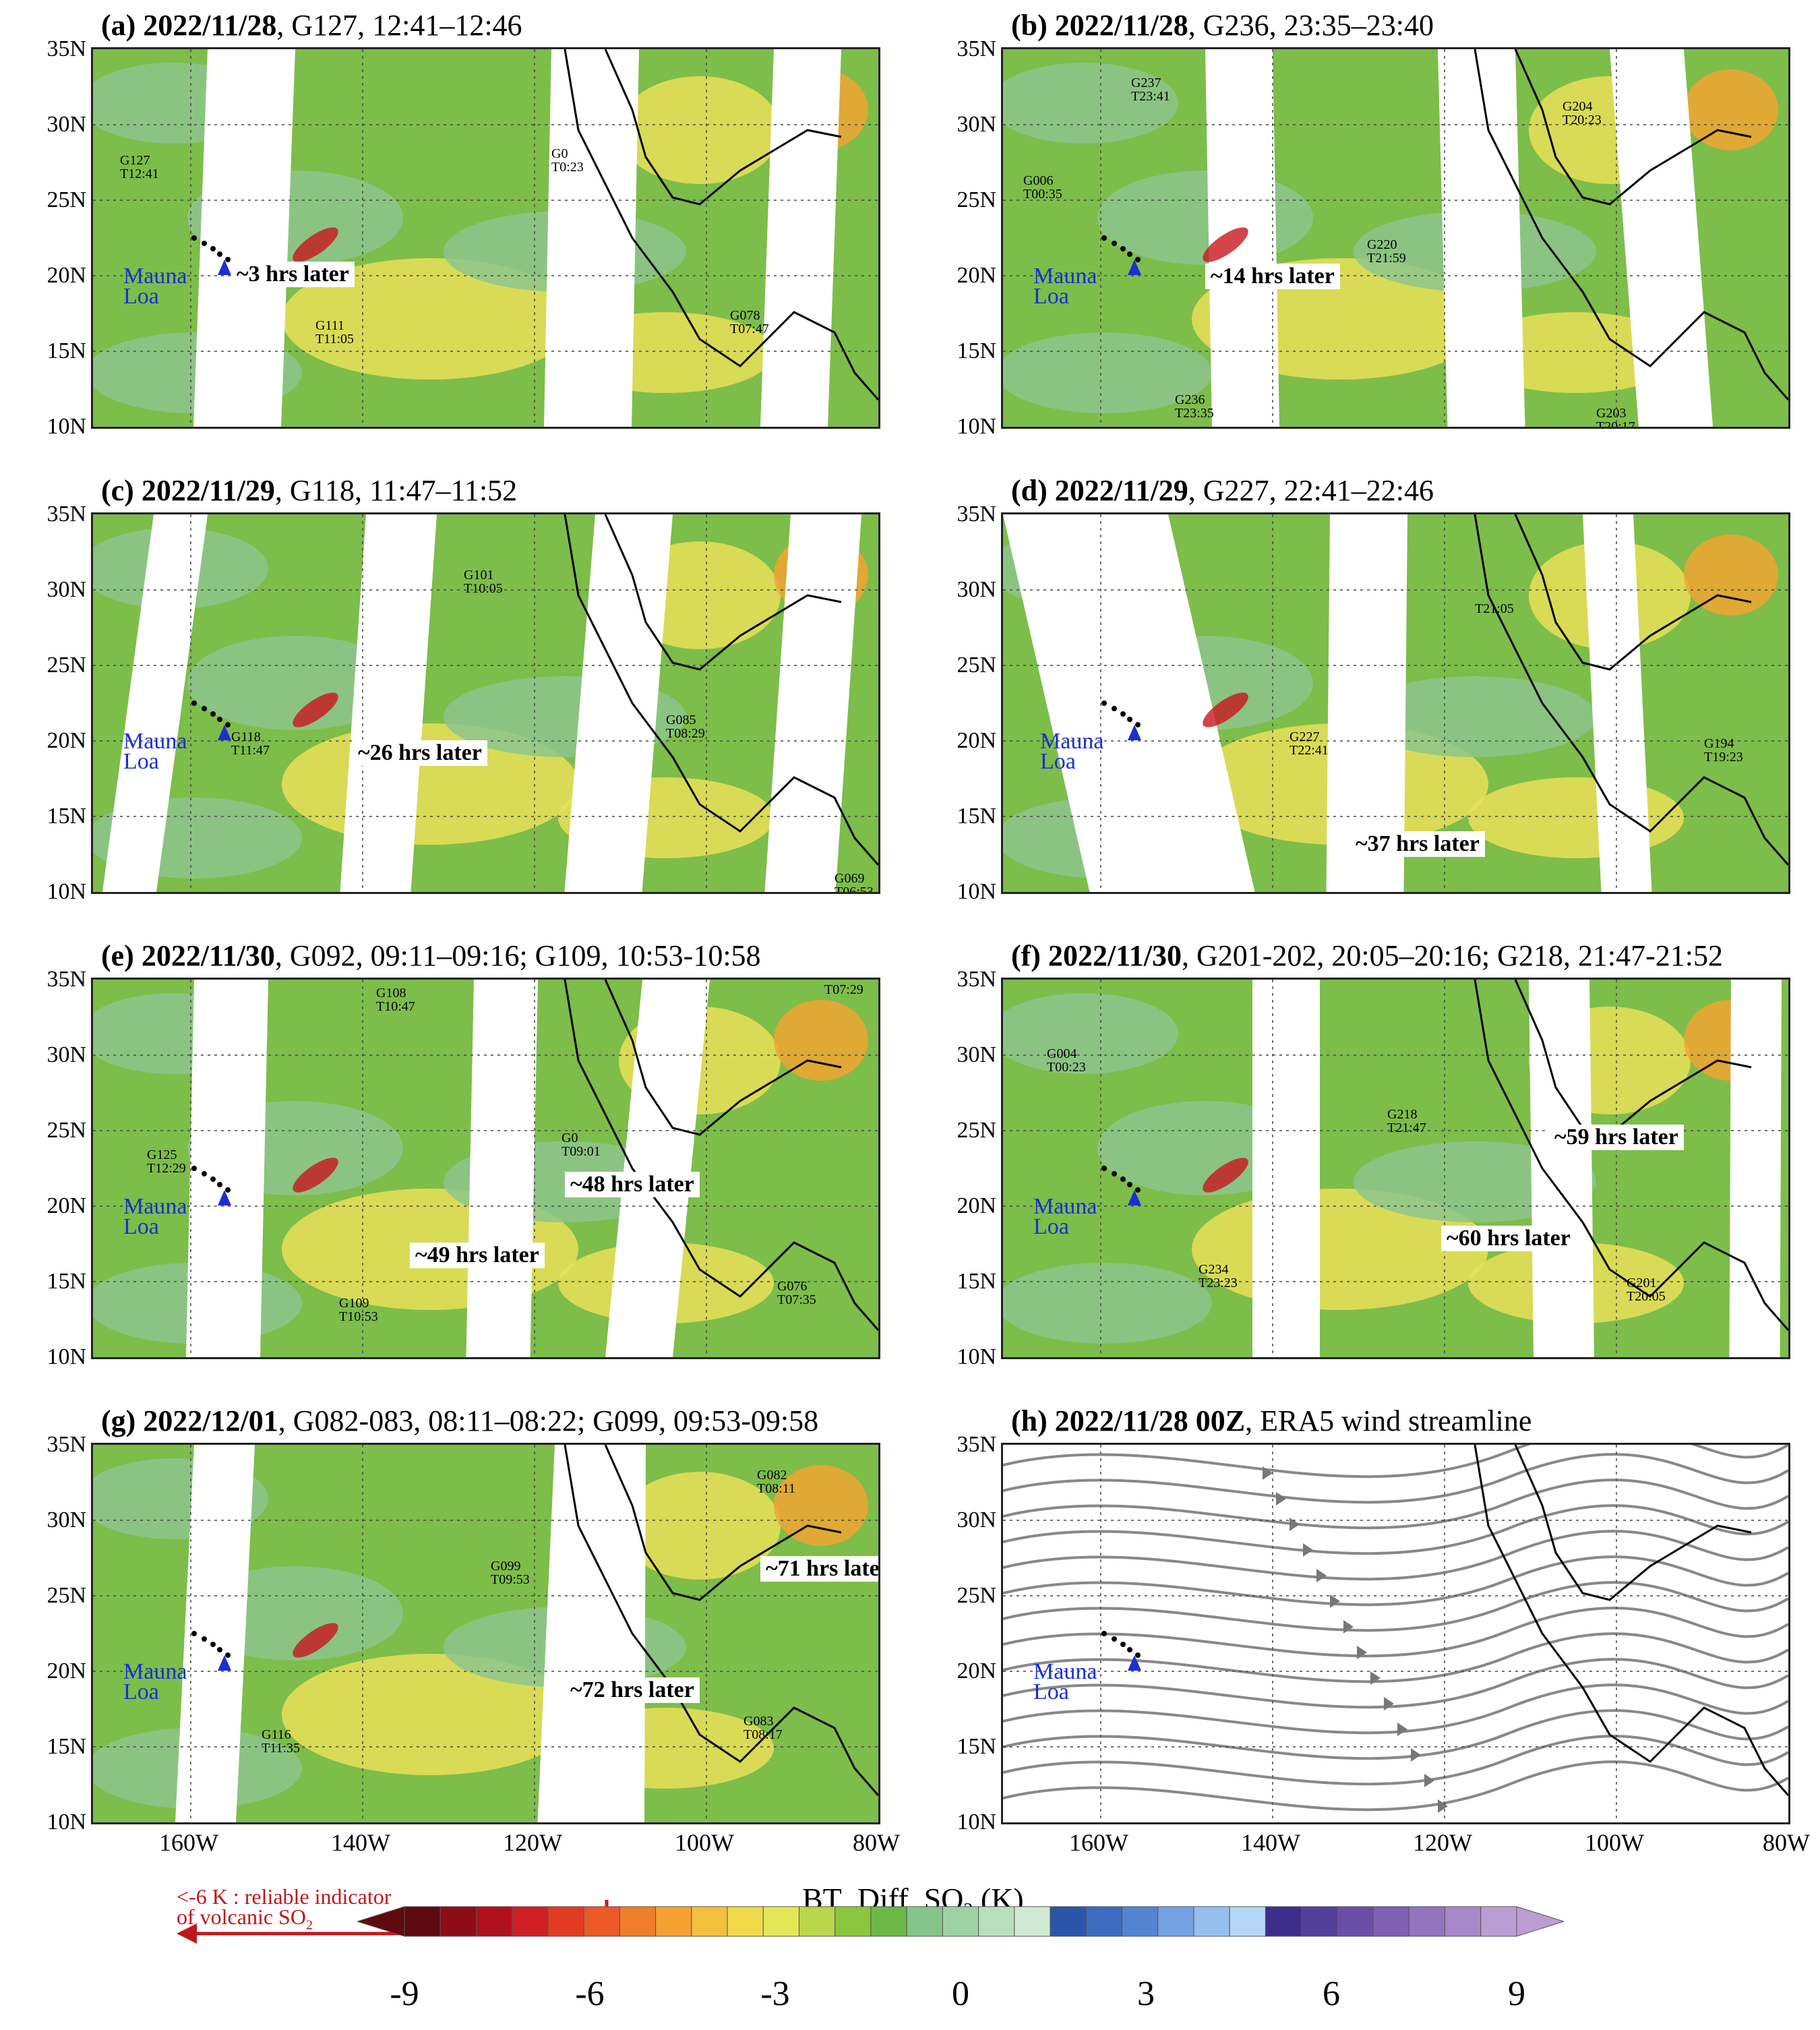 The image size is (1820, 2030). What do you see at coordinates (1406, 1121) in the screenshot?
I see `granule-label: G218 T21:47` at bounding box center [1406, 1121].